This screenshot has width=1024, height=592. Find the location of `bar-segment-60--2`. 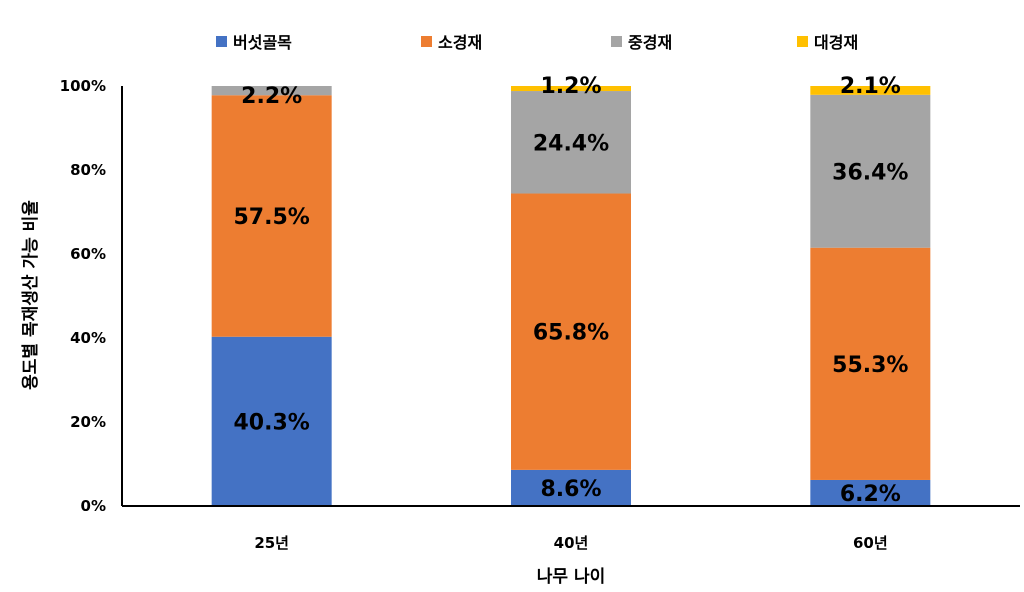

bar-segment-60--2 is located at coordinates (870, 171).